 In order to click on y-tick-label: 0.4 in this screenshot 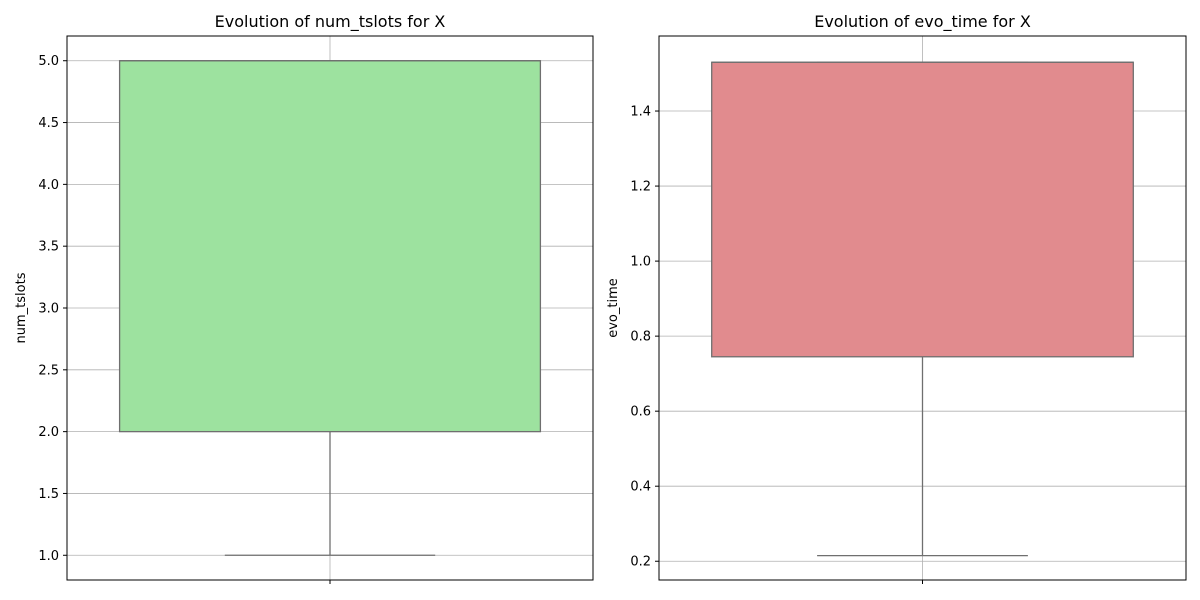, I will do `click(640, 487)`.